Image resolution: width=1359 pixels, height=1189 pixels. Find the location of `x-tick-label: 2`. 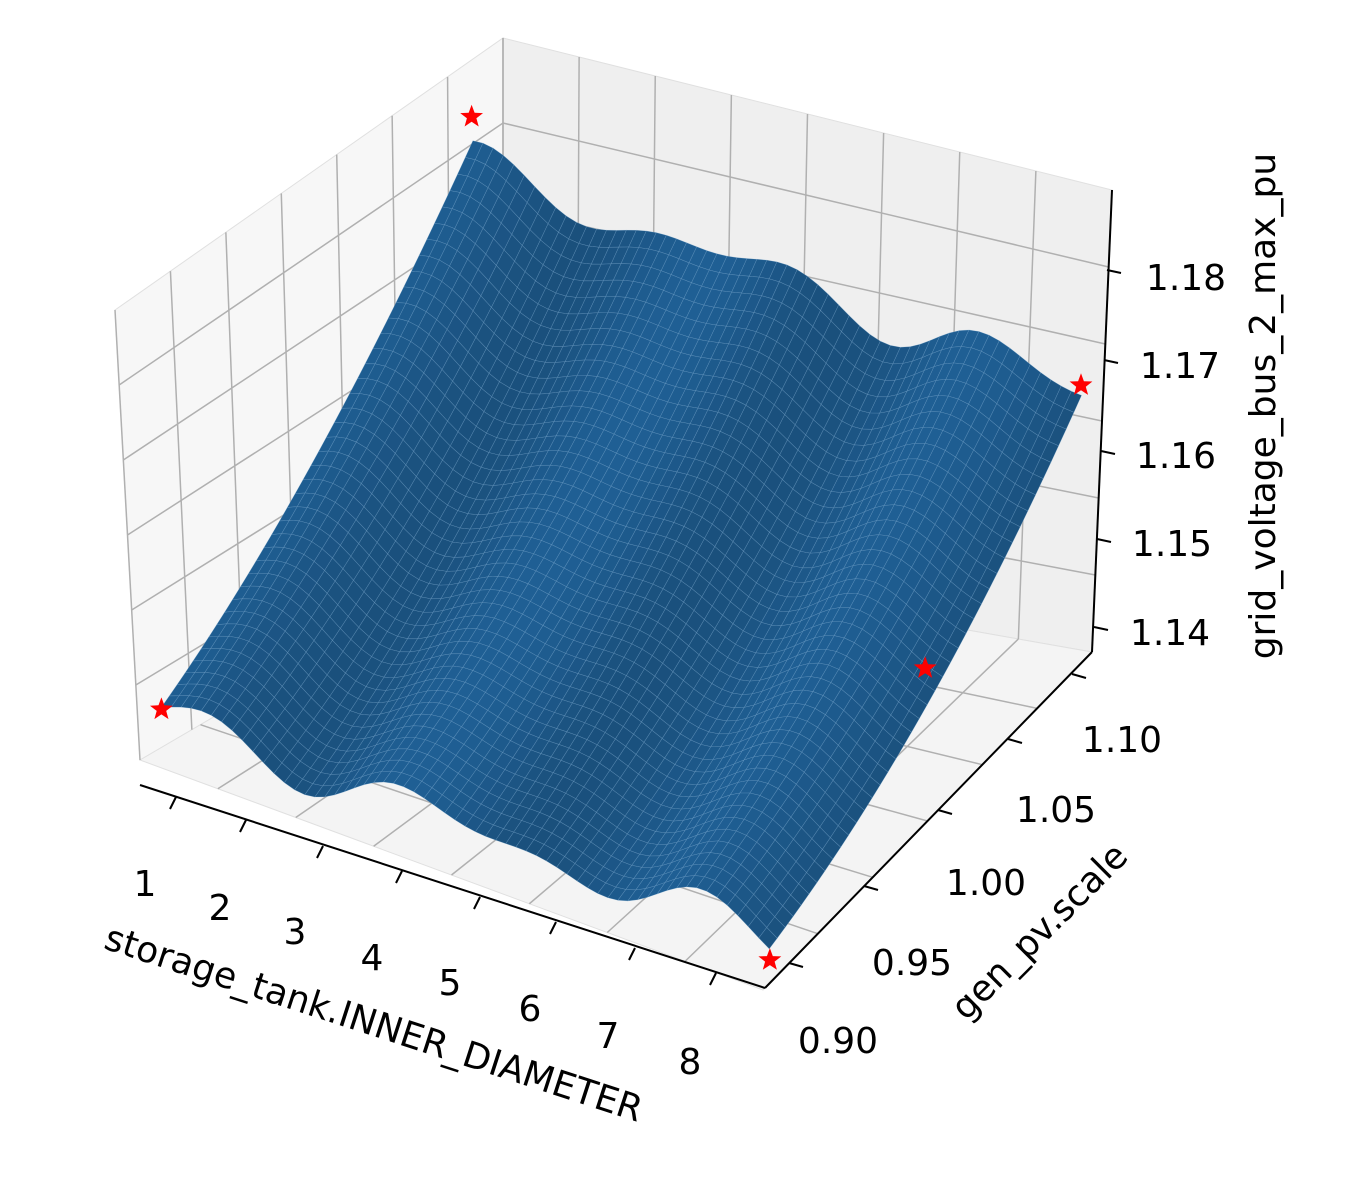

x-tick-label: 2 is located at coordinates (220, 908).